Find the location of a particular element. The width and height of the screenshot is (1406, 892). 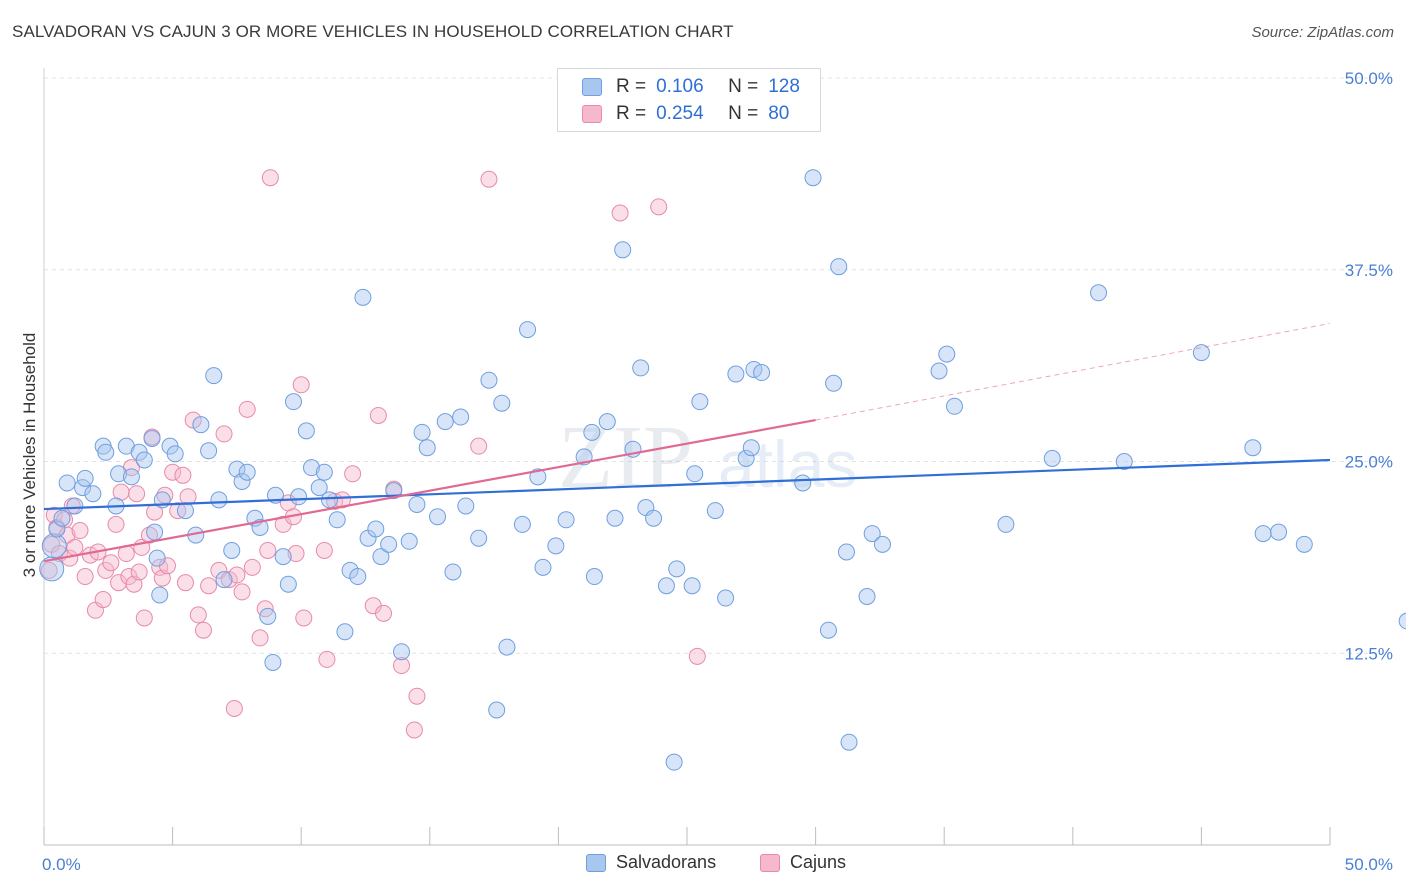

legend-label-salvadorans: Salvadorans is located at coordinates (666, 862).